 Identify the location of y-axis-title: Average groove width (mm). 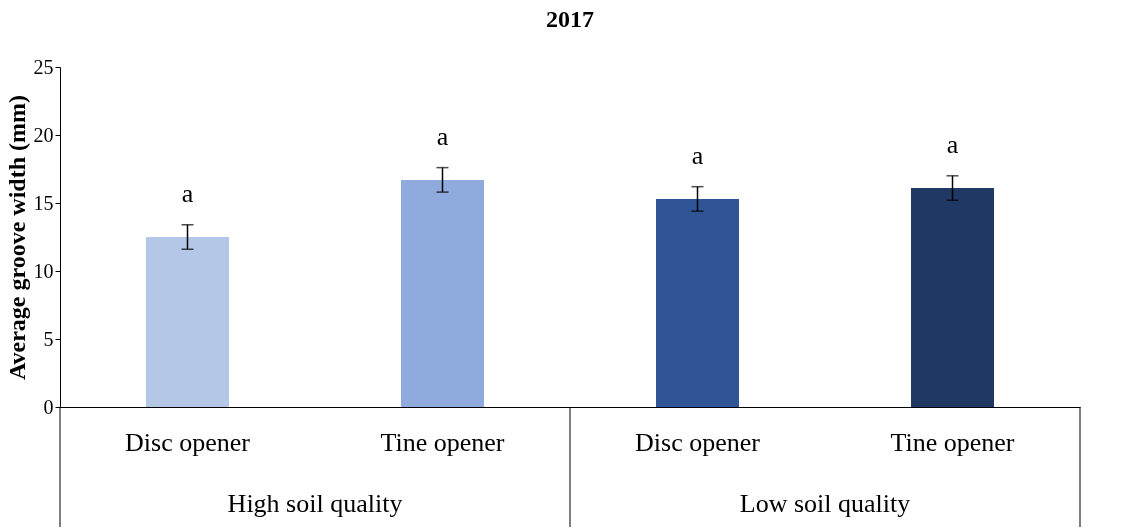
(16, 237).